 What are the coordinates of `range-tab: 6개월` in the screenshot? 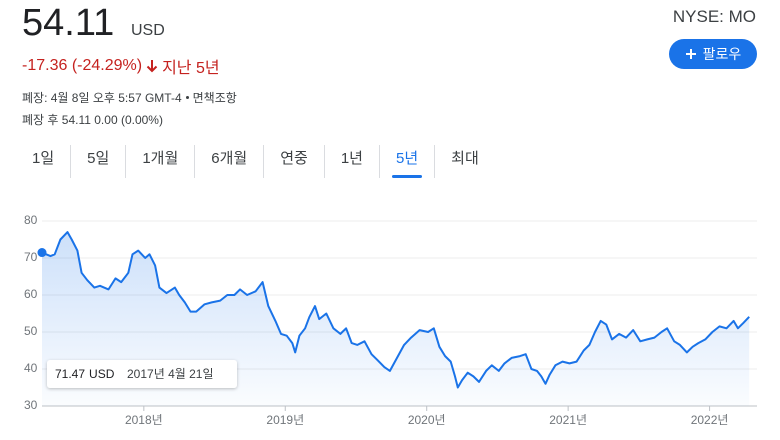 It's located at (228, 161).